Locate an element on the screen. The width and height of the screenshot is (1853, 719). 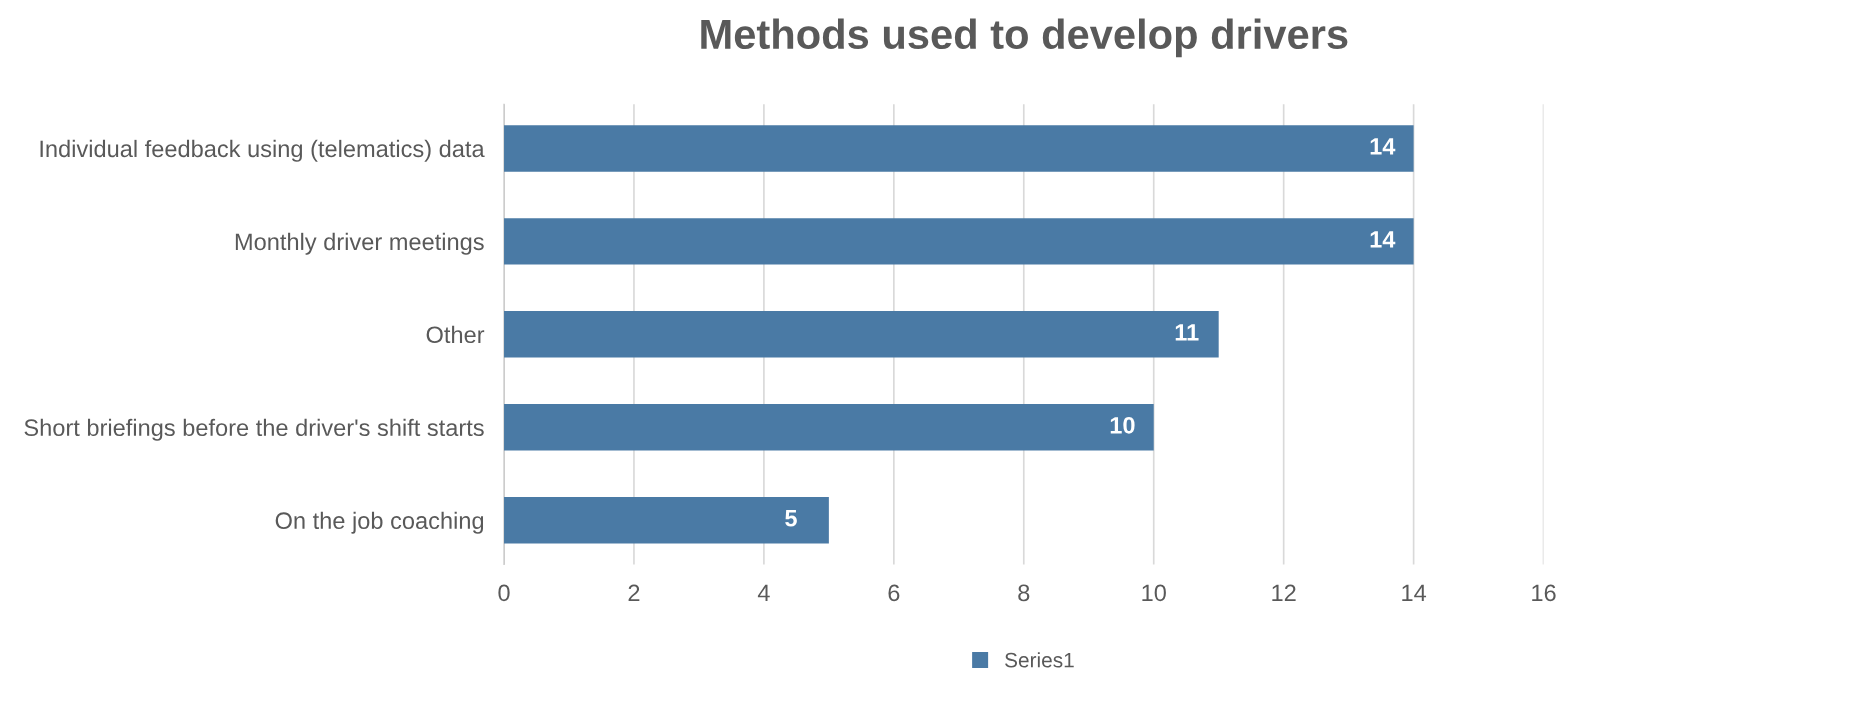
data-label: 10 is located at coordinates (1122, 425).